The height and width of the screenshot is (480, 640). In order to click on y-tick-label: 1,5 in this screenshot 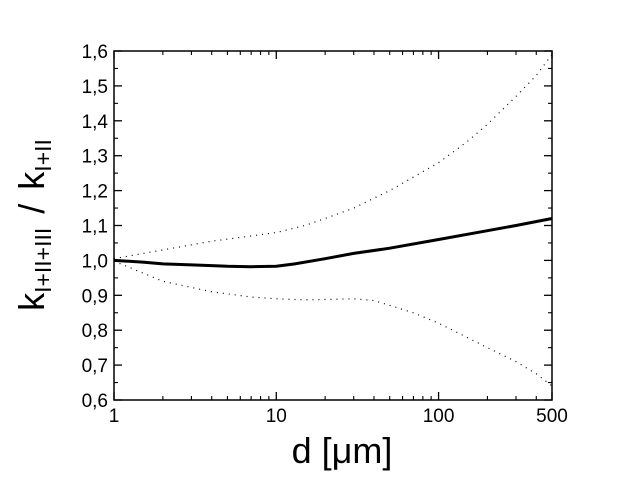, I will do `click(95, 87)`.